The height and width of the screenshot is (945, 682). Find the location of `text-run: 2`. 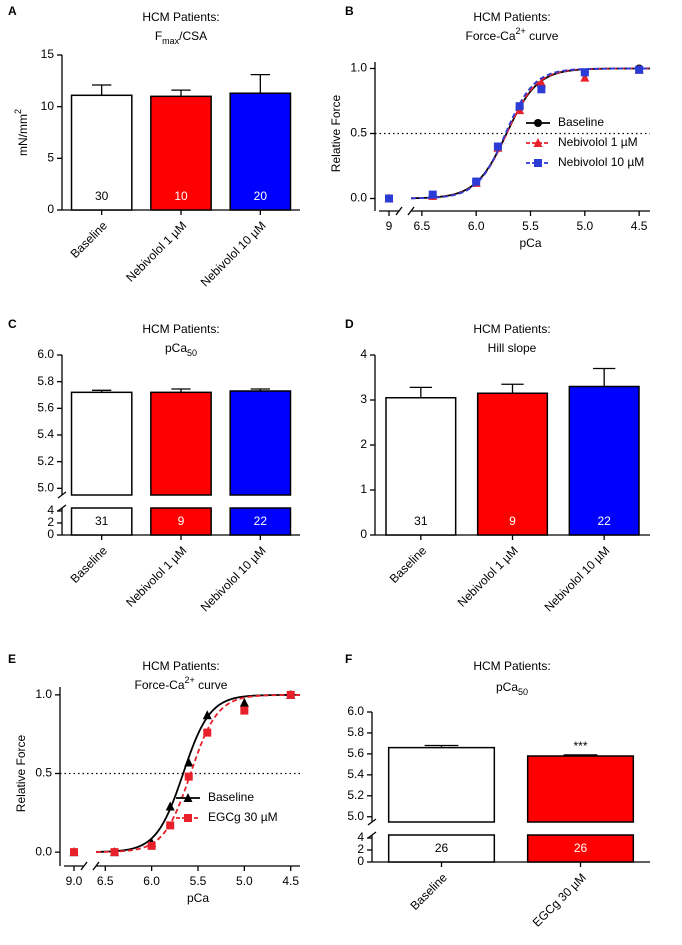

text-run: 2 is located at coordinates (18, 111).